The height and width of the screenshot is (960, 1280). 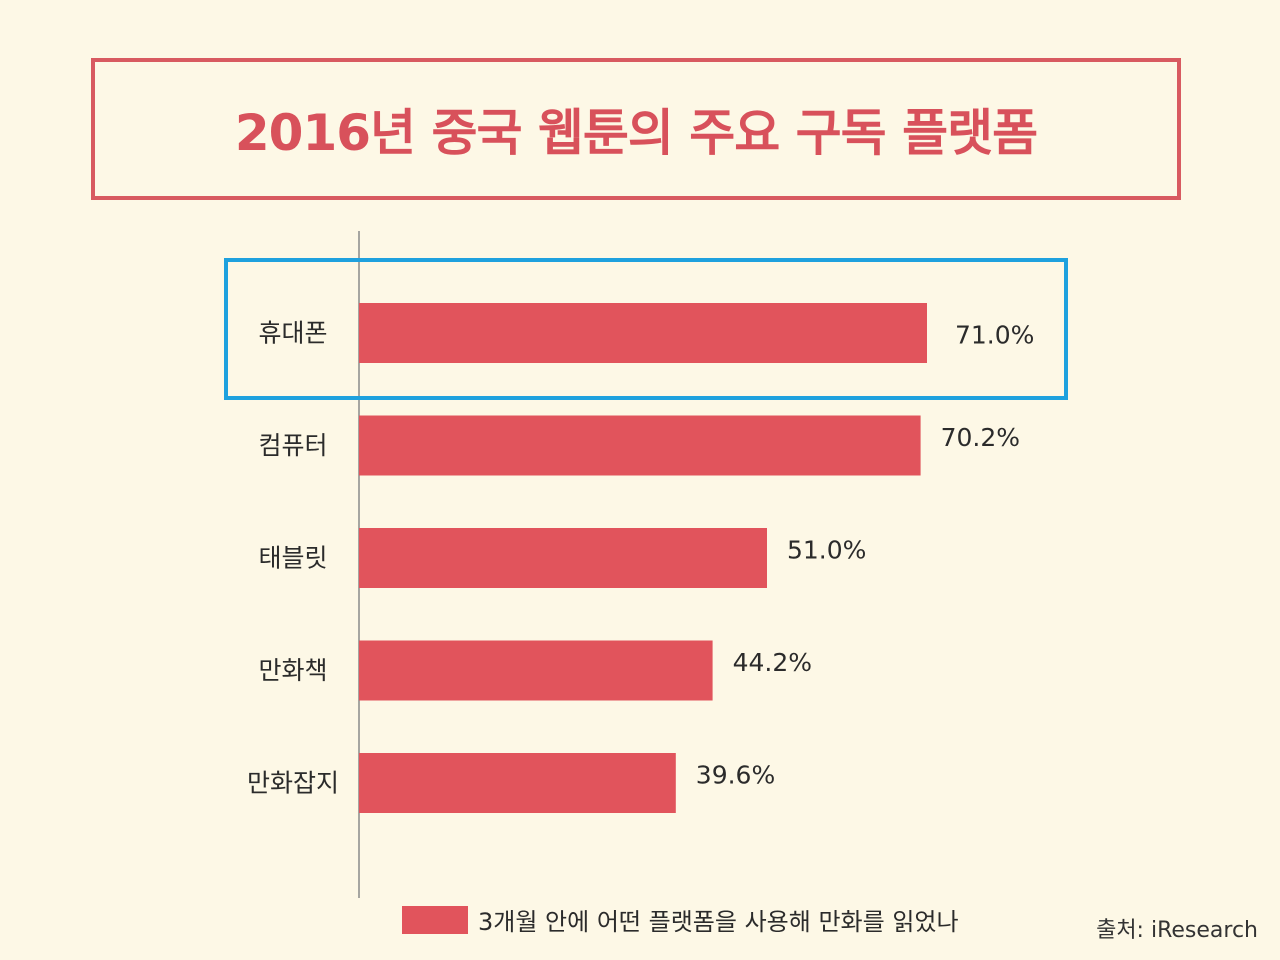 I want to click on title-frame: 2016년 중국 웹툰의 주요 구독 플랫폼, so click(x=636, y=129).